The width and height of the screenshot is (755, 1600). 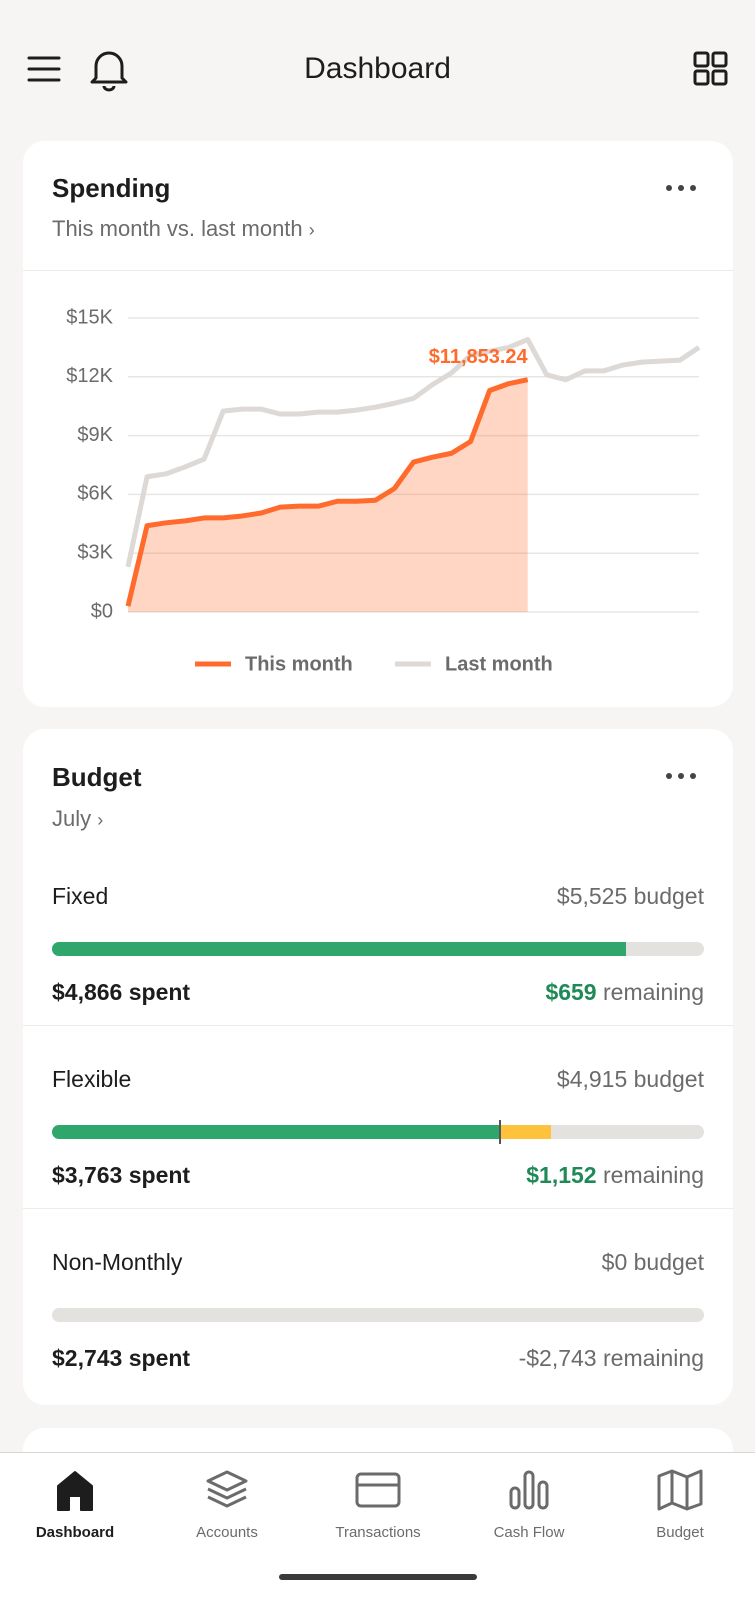 I want to click on remaining-amount: $1,152, so click(x=561, y=1175).